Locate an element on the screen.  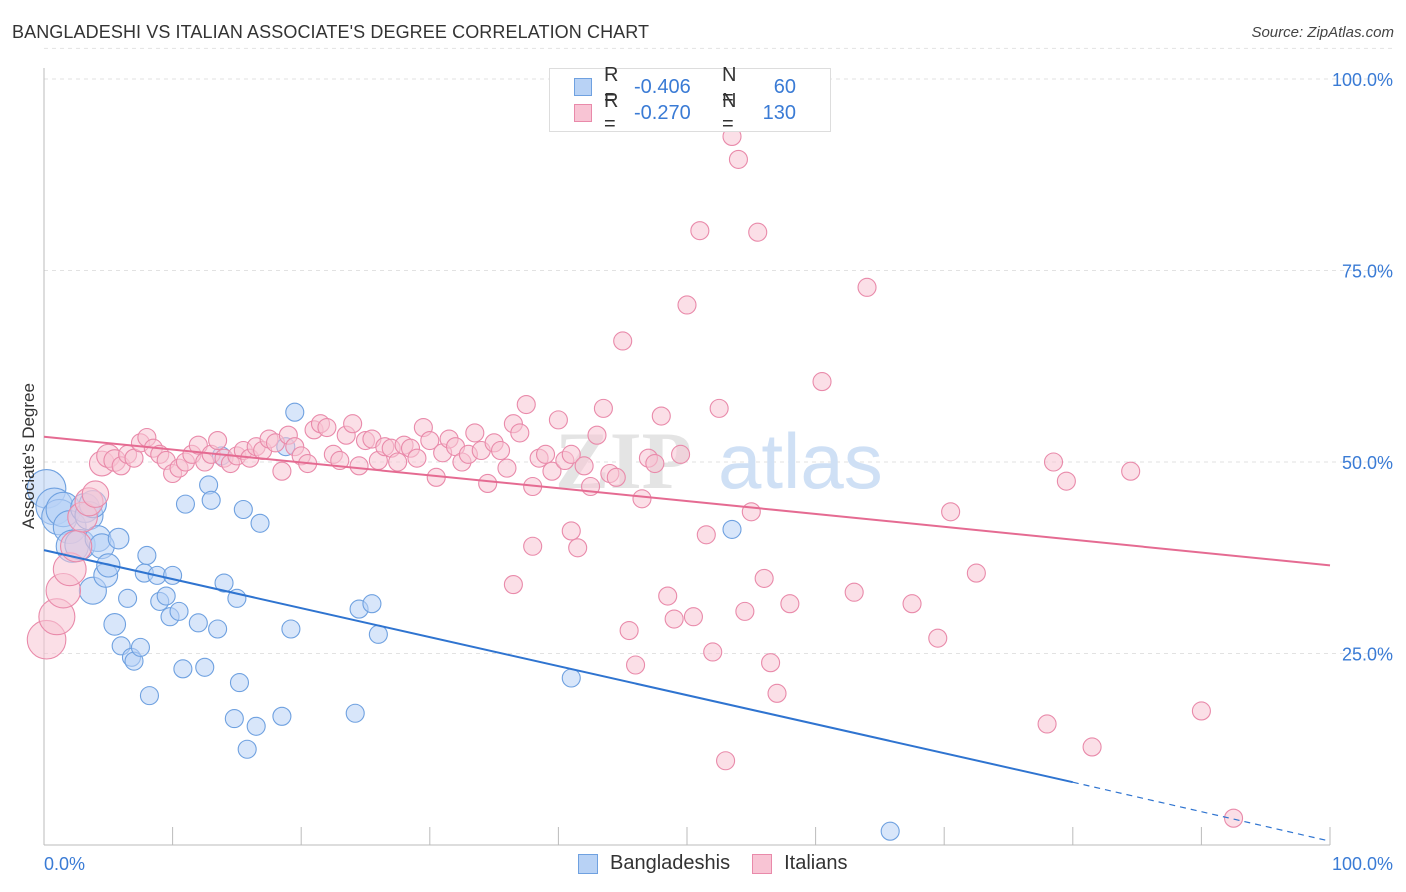
watermark-atlas: atlas is located at coordinates (800, 461).